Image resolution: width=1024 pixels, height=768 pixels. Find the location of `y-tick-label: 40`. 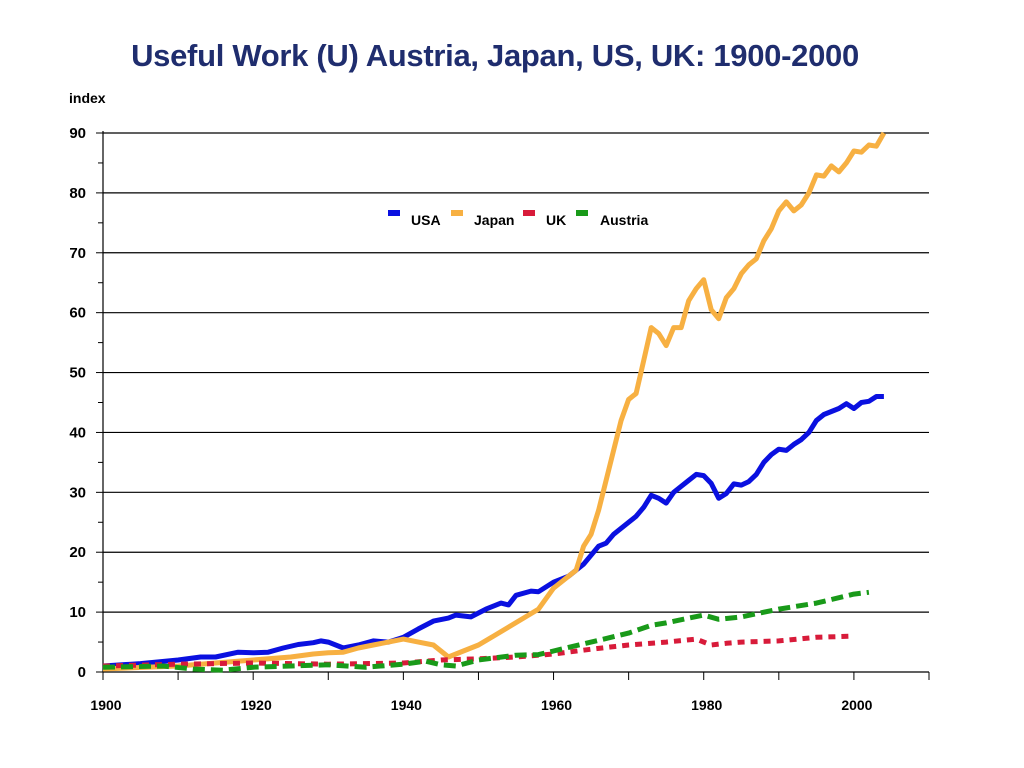

y-tick-label: 40 is located at coordinates (77, 432).